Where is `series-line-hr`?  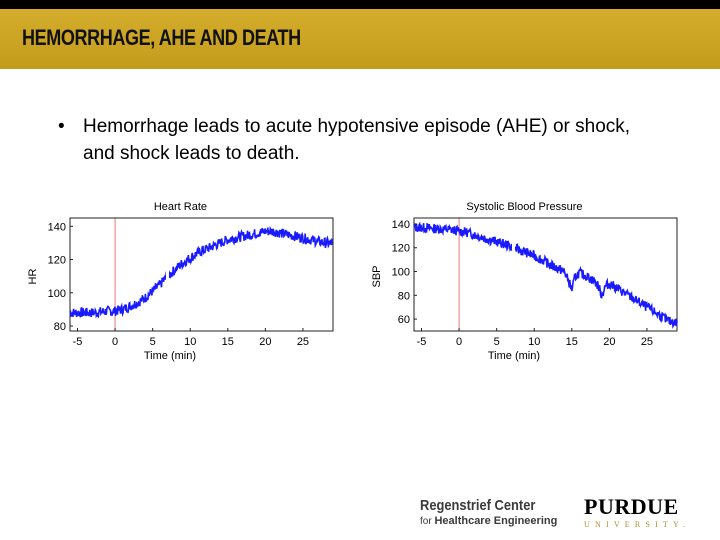
series-line-hr is located at coordinates (201, 272).